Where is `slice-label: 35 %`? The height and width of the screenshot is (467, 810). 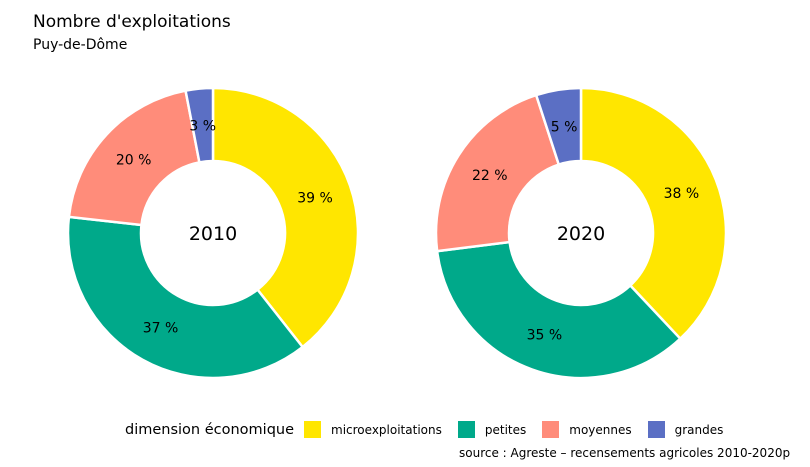 slice-label: 35 % is located at coordinates (545, 336).